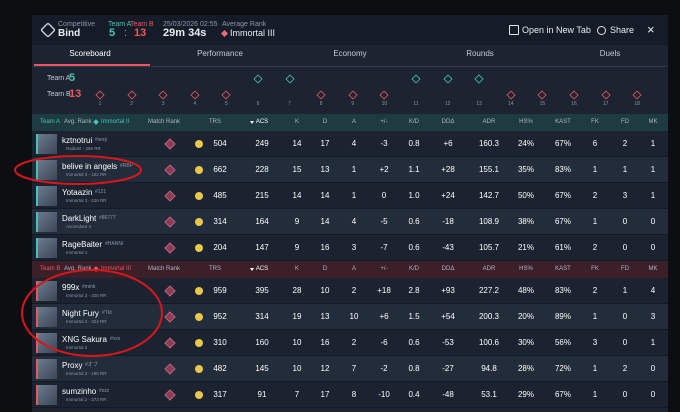 The height and width of the screenshot is (412, 680). What do you see at coordinates (414, 169) in the screenshot?
I see `stat-cell: 1.1` at bounding box center [414, 169].